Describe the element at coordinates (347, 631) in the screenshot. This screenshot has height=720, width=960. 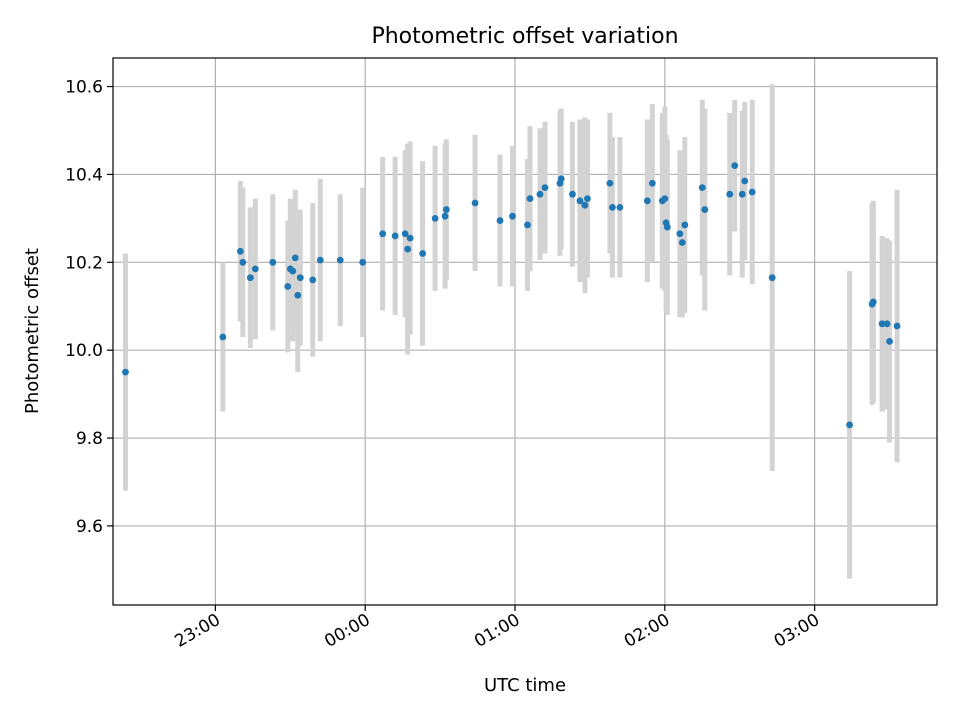
I see `x-tick-label: 00:00` at that location.